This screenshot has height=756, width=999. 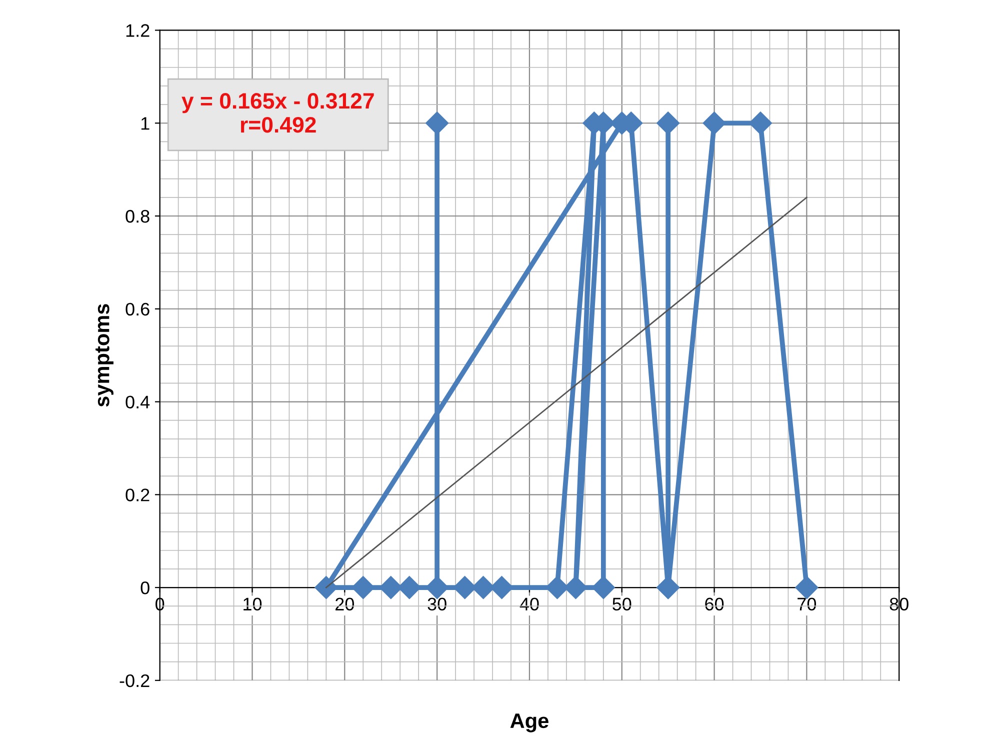 I want to click on x-tick-label: 60, so click(x=714, y=604).